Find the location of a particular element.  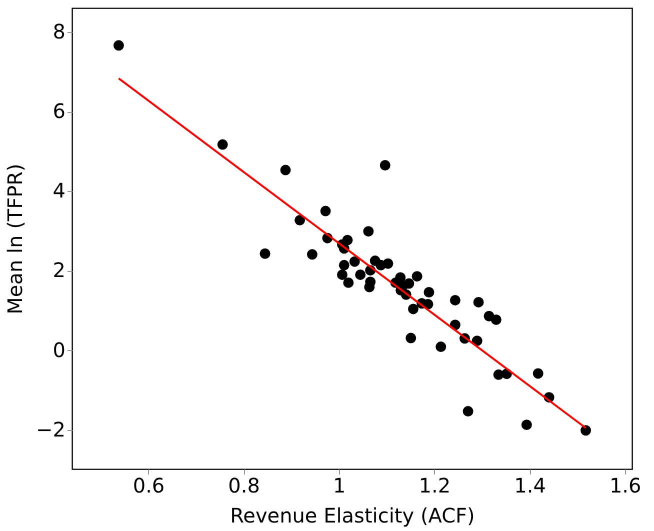

x-tick-label: 0.8 is located at coordinates (244, 486).